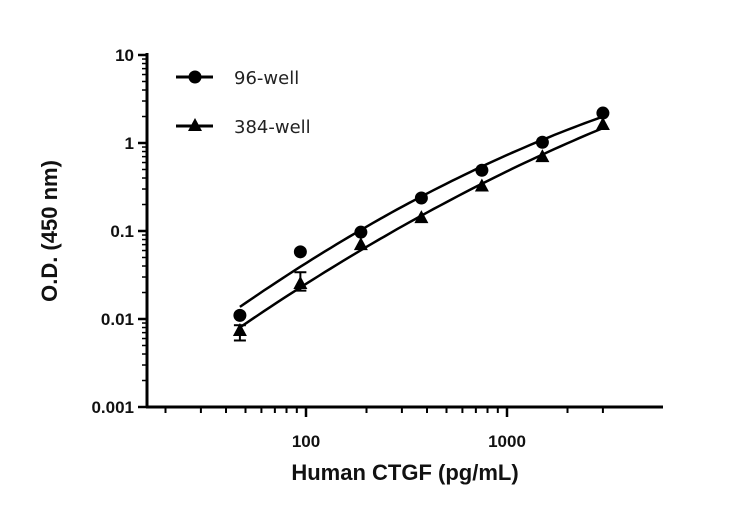 Image resolution: width=750 pixels, height=512 pixels. Describe the element at coordinates (195, 77) in the screenshot. I see `legend-circle-marker` at that location.